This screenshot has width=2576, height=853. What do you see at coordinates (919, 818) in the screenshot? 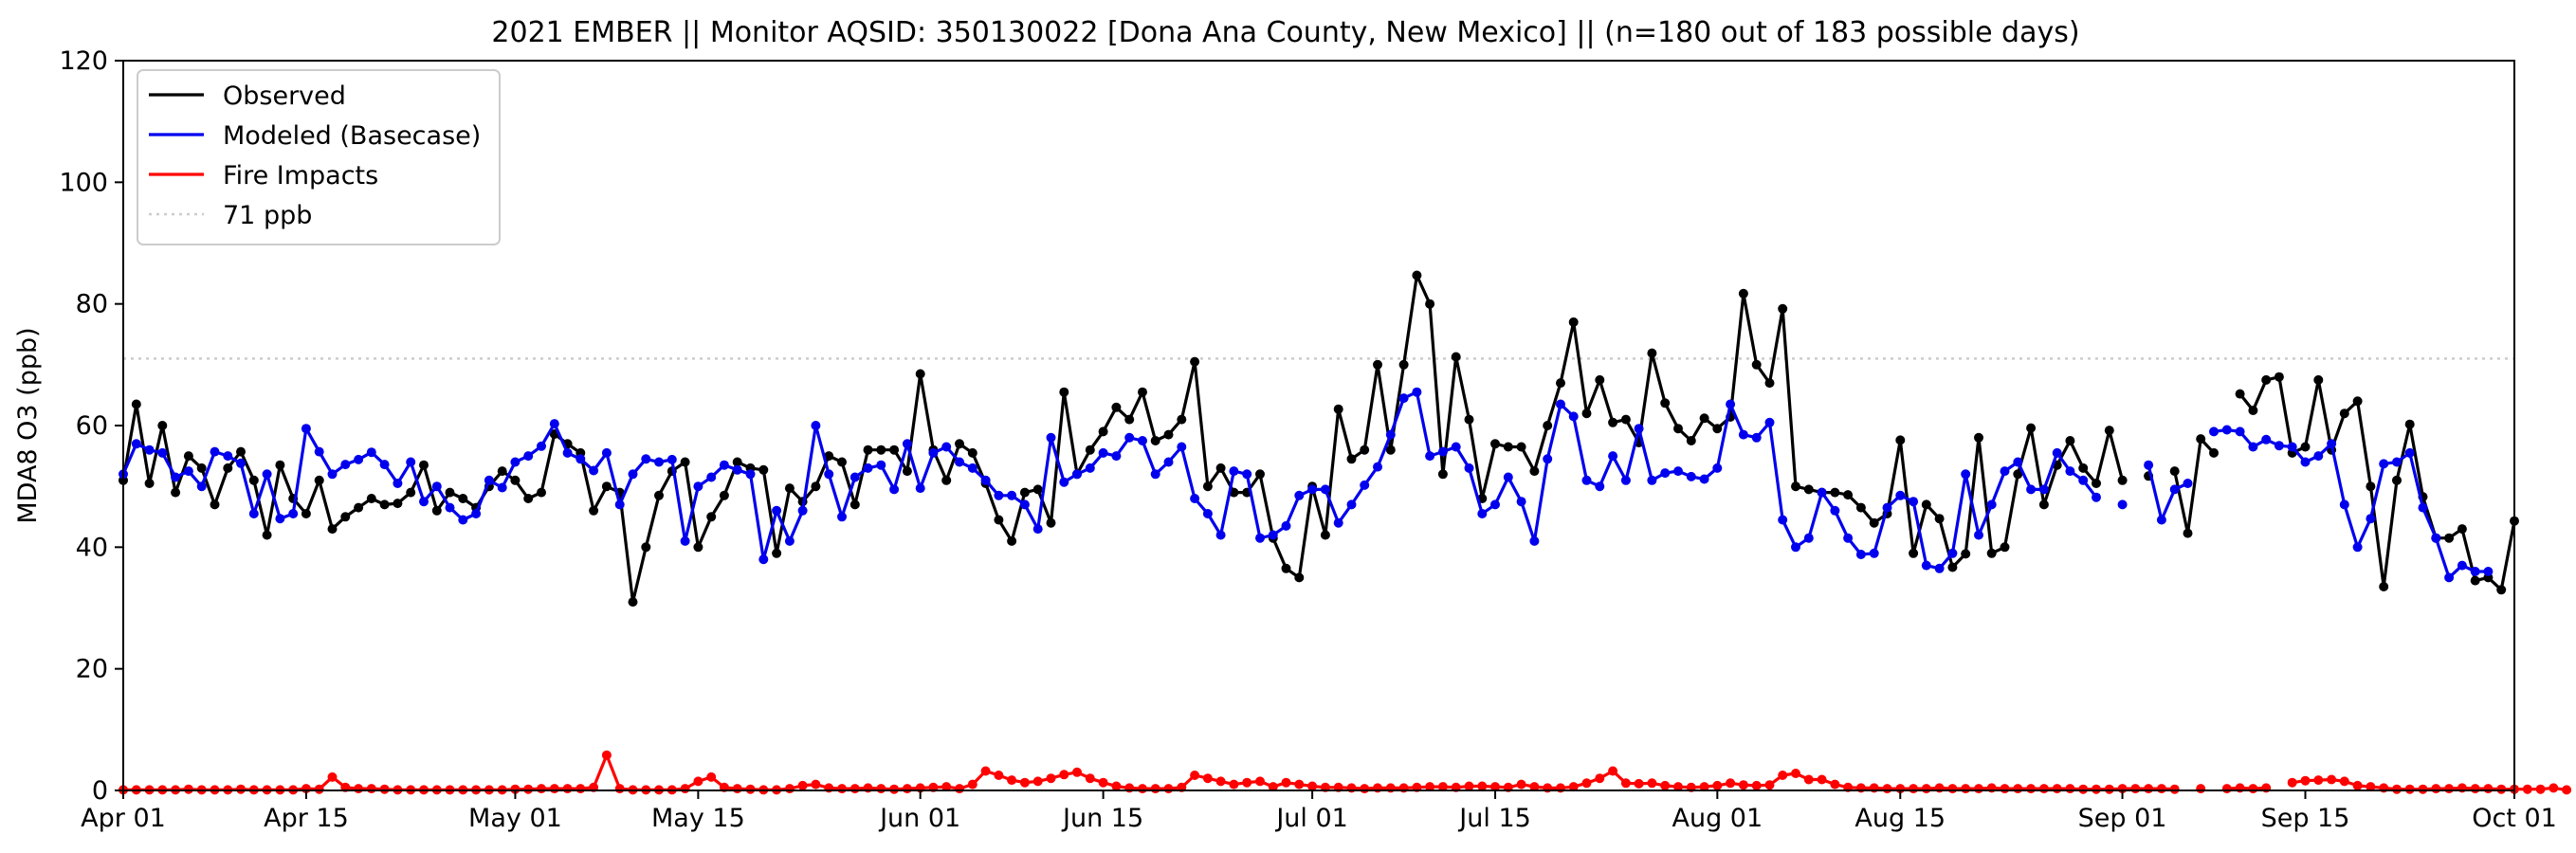
I see `x-tick-label: Jun 01` at bounding box center [919, 818].